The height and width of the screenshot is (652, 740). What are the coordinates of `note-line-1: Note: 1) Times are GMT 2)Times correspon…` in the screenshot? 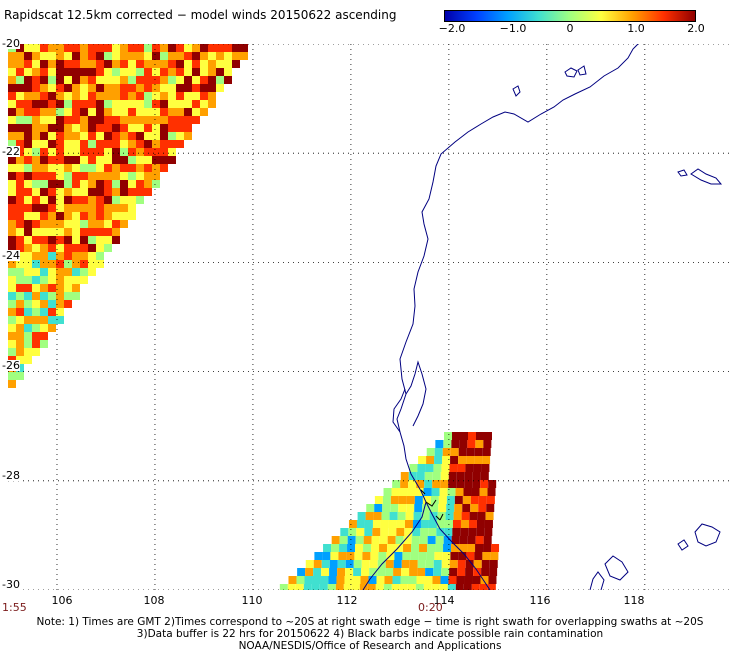 It's located at (370, 622).